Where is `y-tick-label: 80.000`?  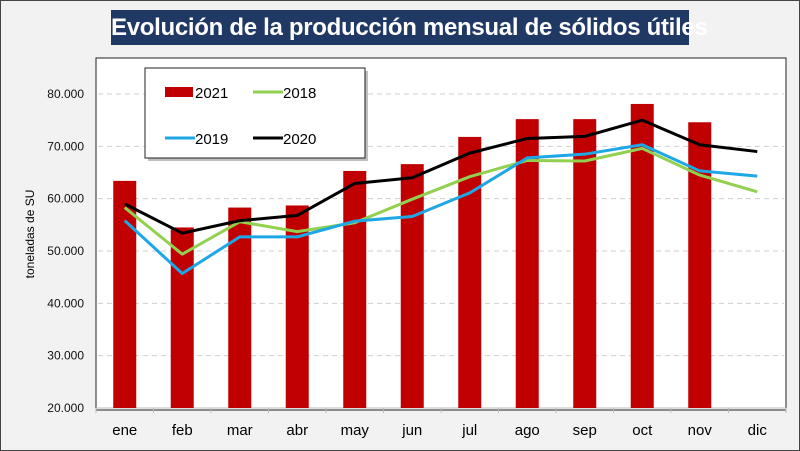
y-tick-label: 80.000 is located at coordinates (65, 94).